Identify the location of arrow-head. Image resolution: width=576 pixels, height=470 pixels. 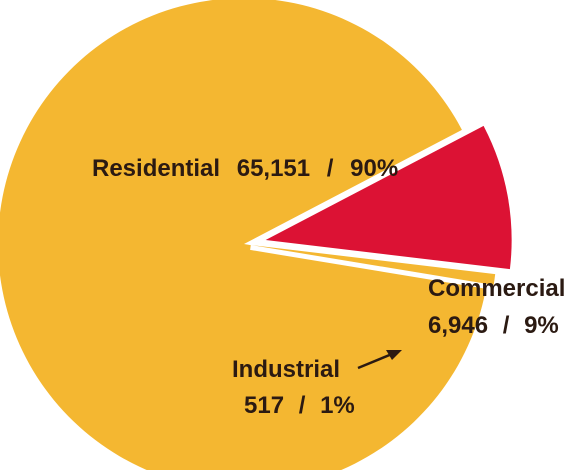
(394, 355).